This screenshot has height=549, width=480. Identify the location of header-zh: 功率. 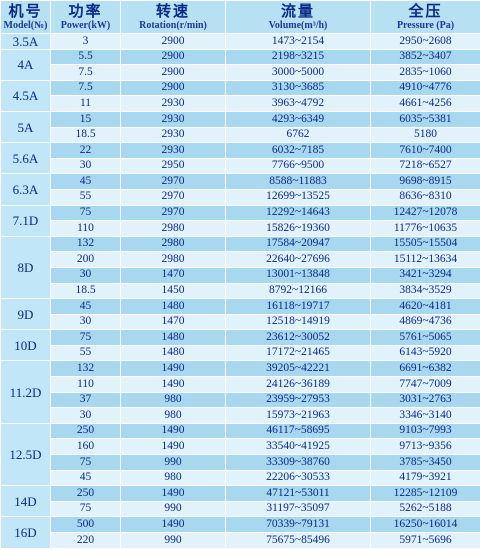
(85, 11).